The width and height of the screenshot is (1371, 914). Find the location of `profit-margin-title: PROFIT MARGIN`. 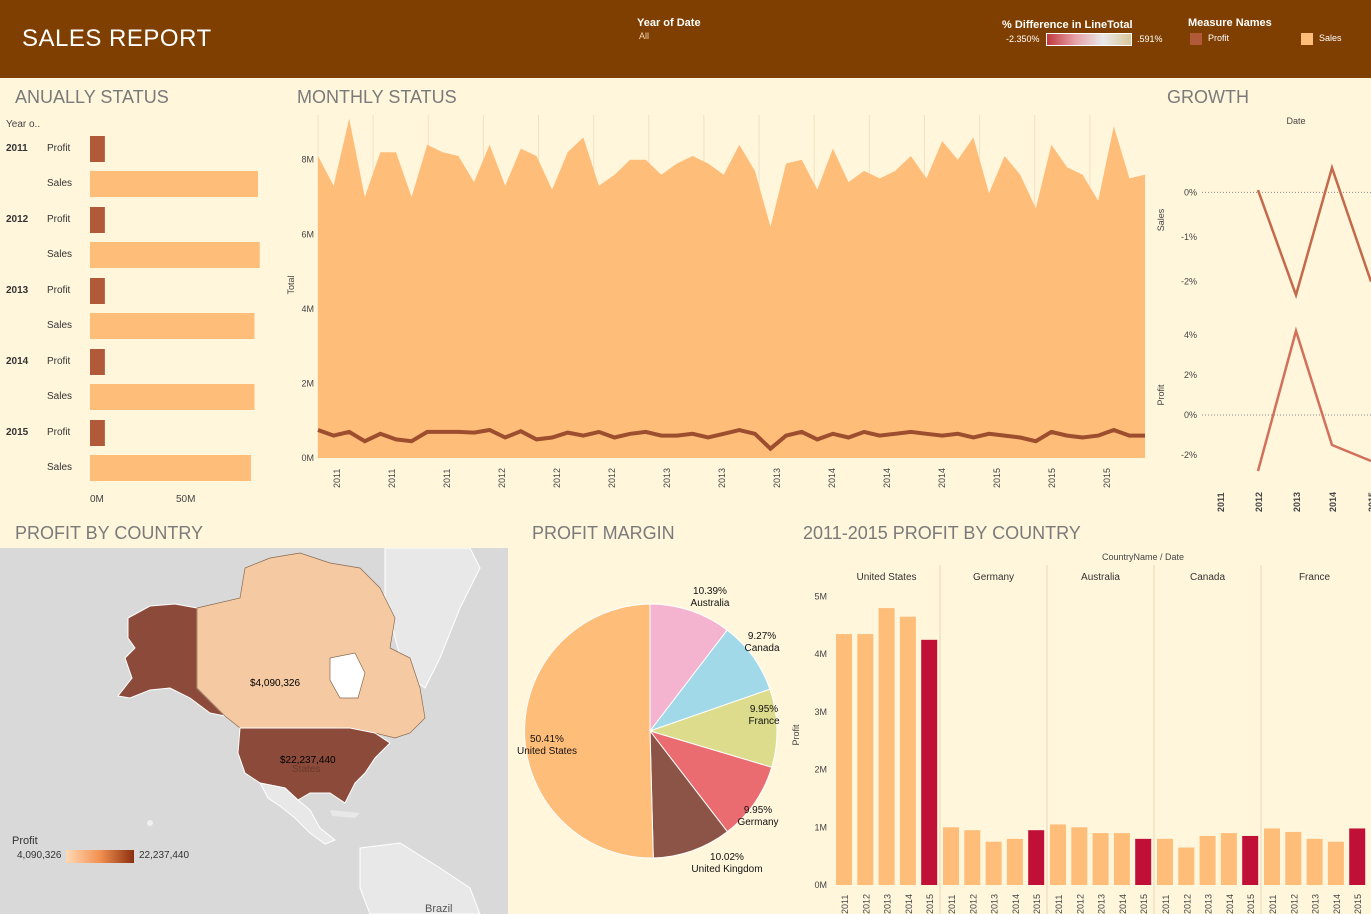

profit-margin-title: PROFIT MARGIN is located at coordinates (603, 533).